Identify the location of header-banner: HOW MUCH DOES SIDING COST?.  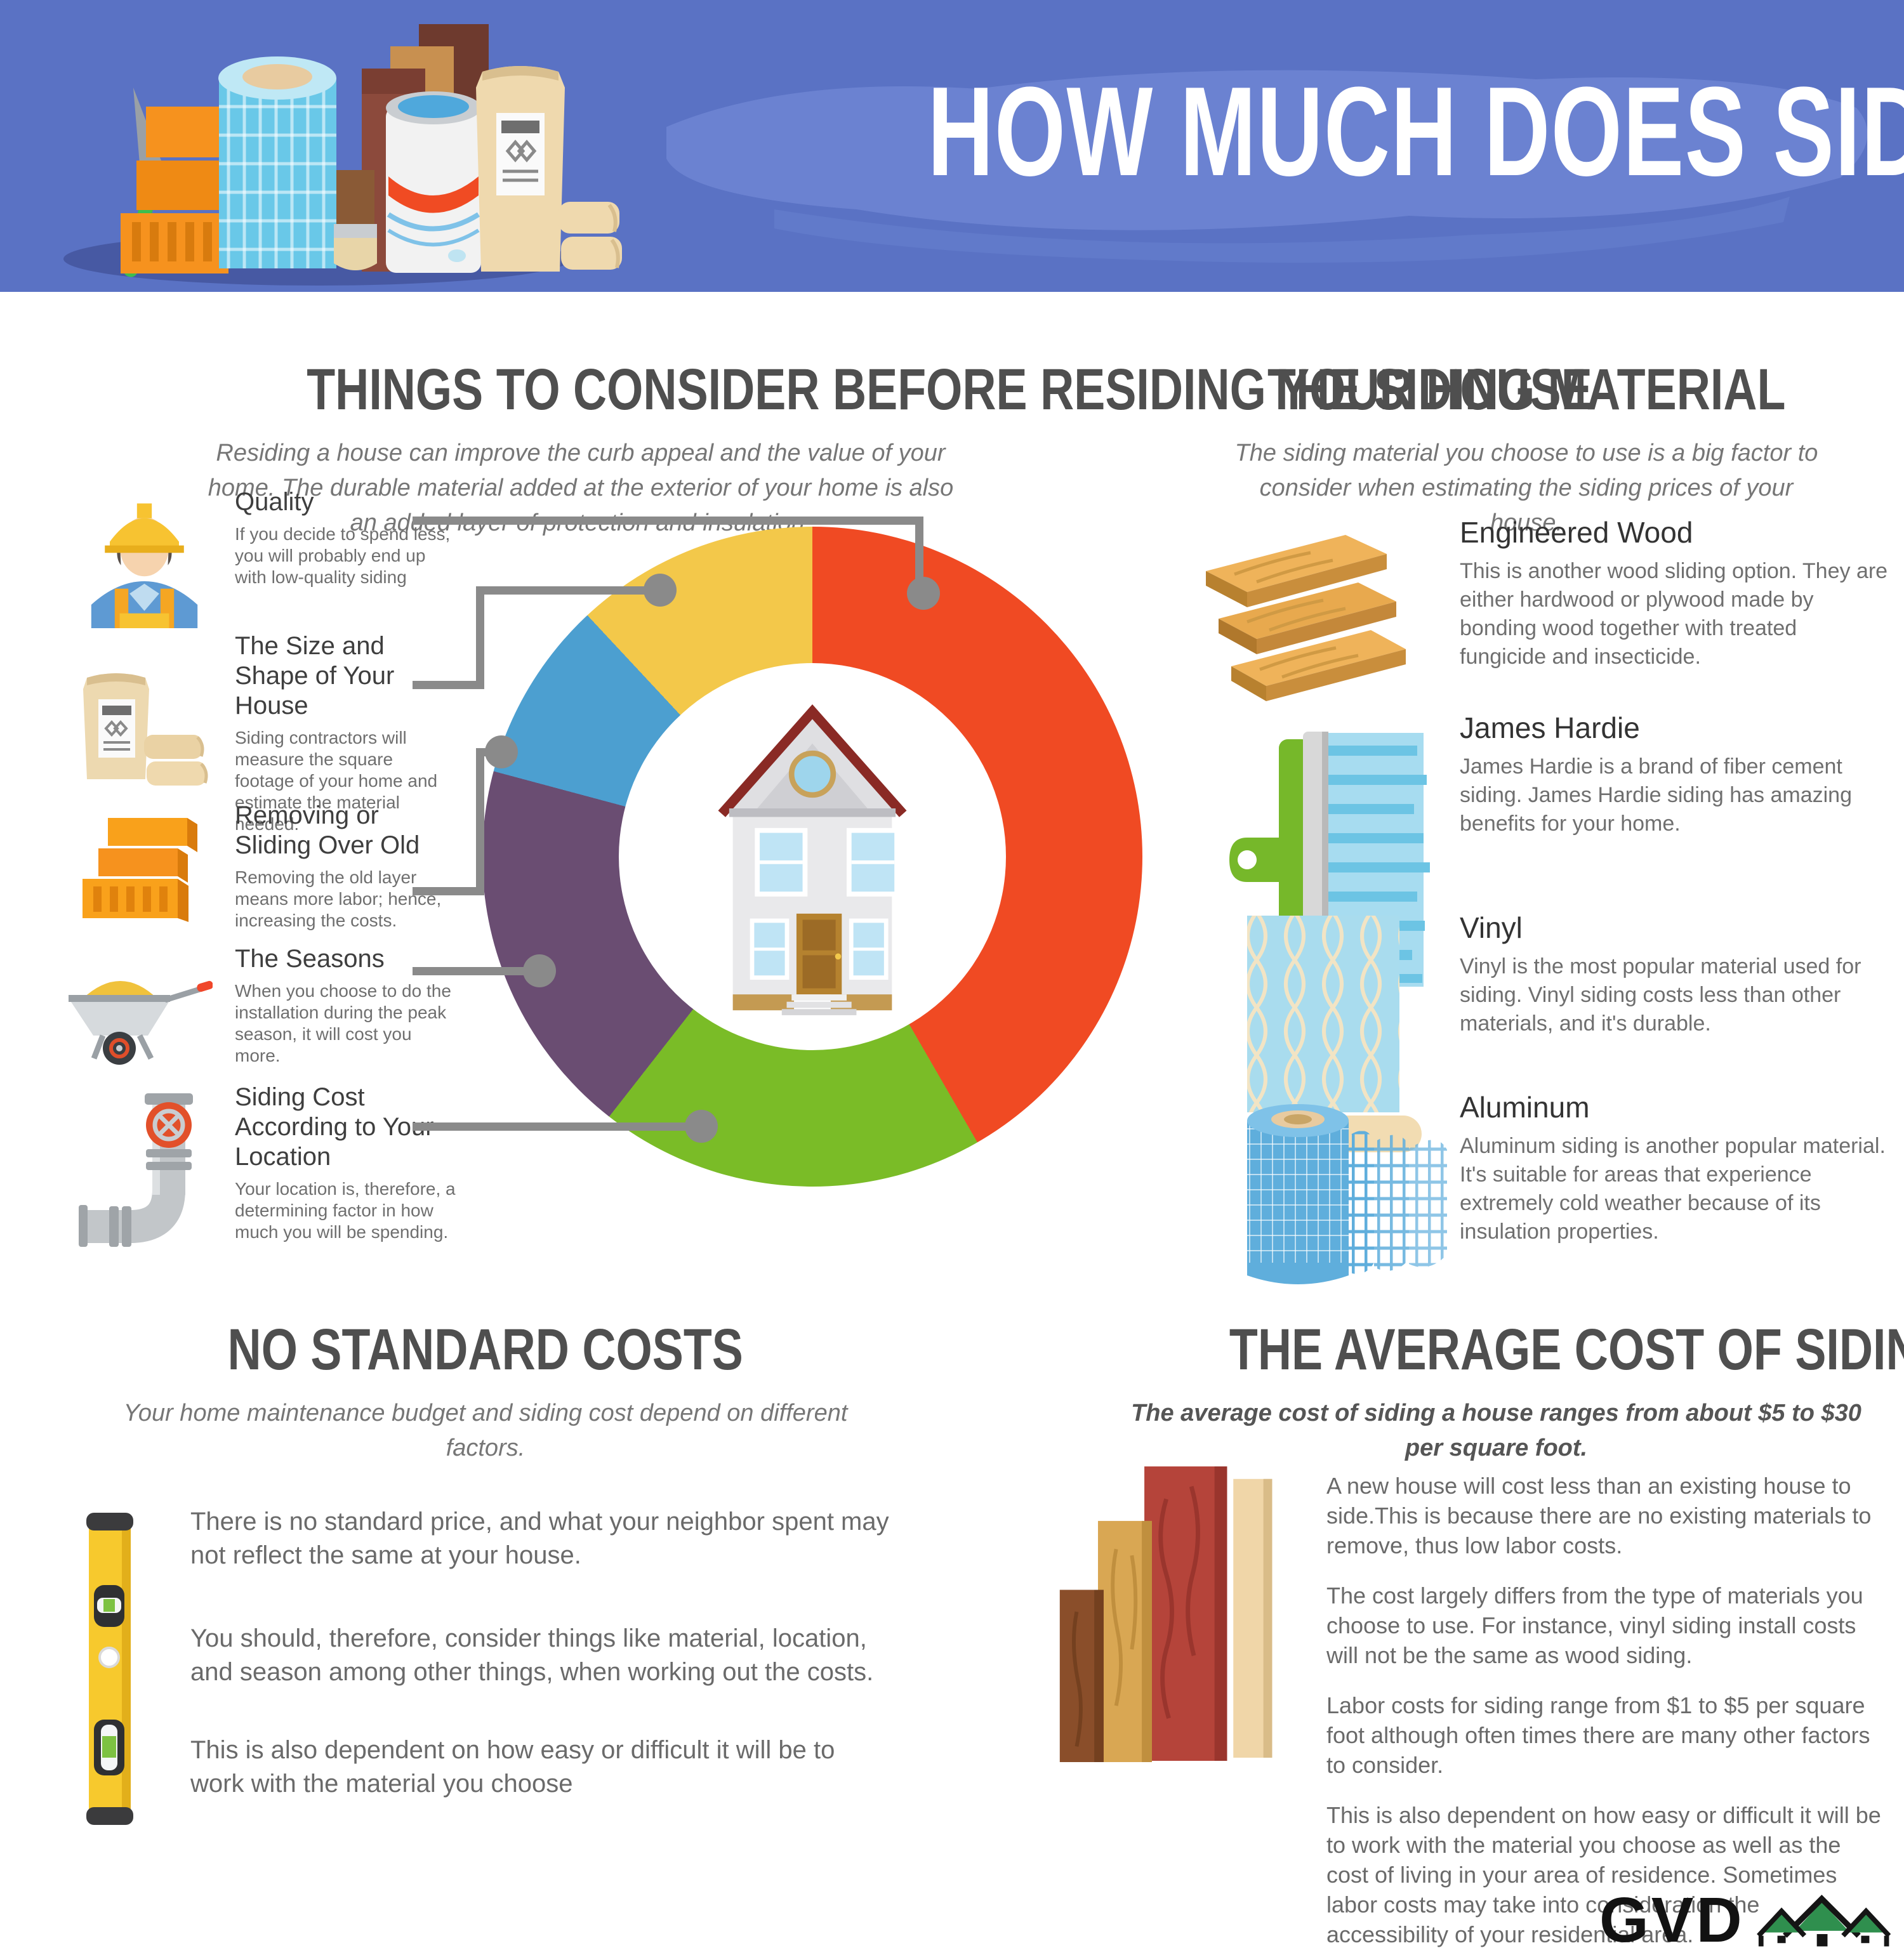
(952, 146).